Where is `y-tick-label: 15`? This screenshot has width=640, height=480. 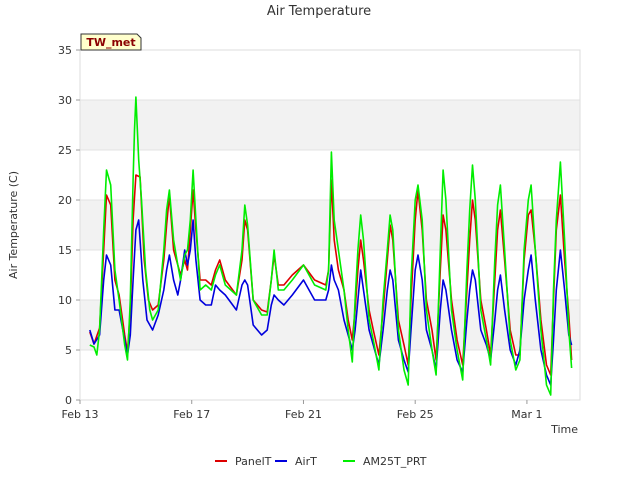 y-tick-label: 15 is located at coordinates (65, 250).